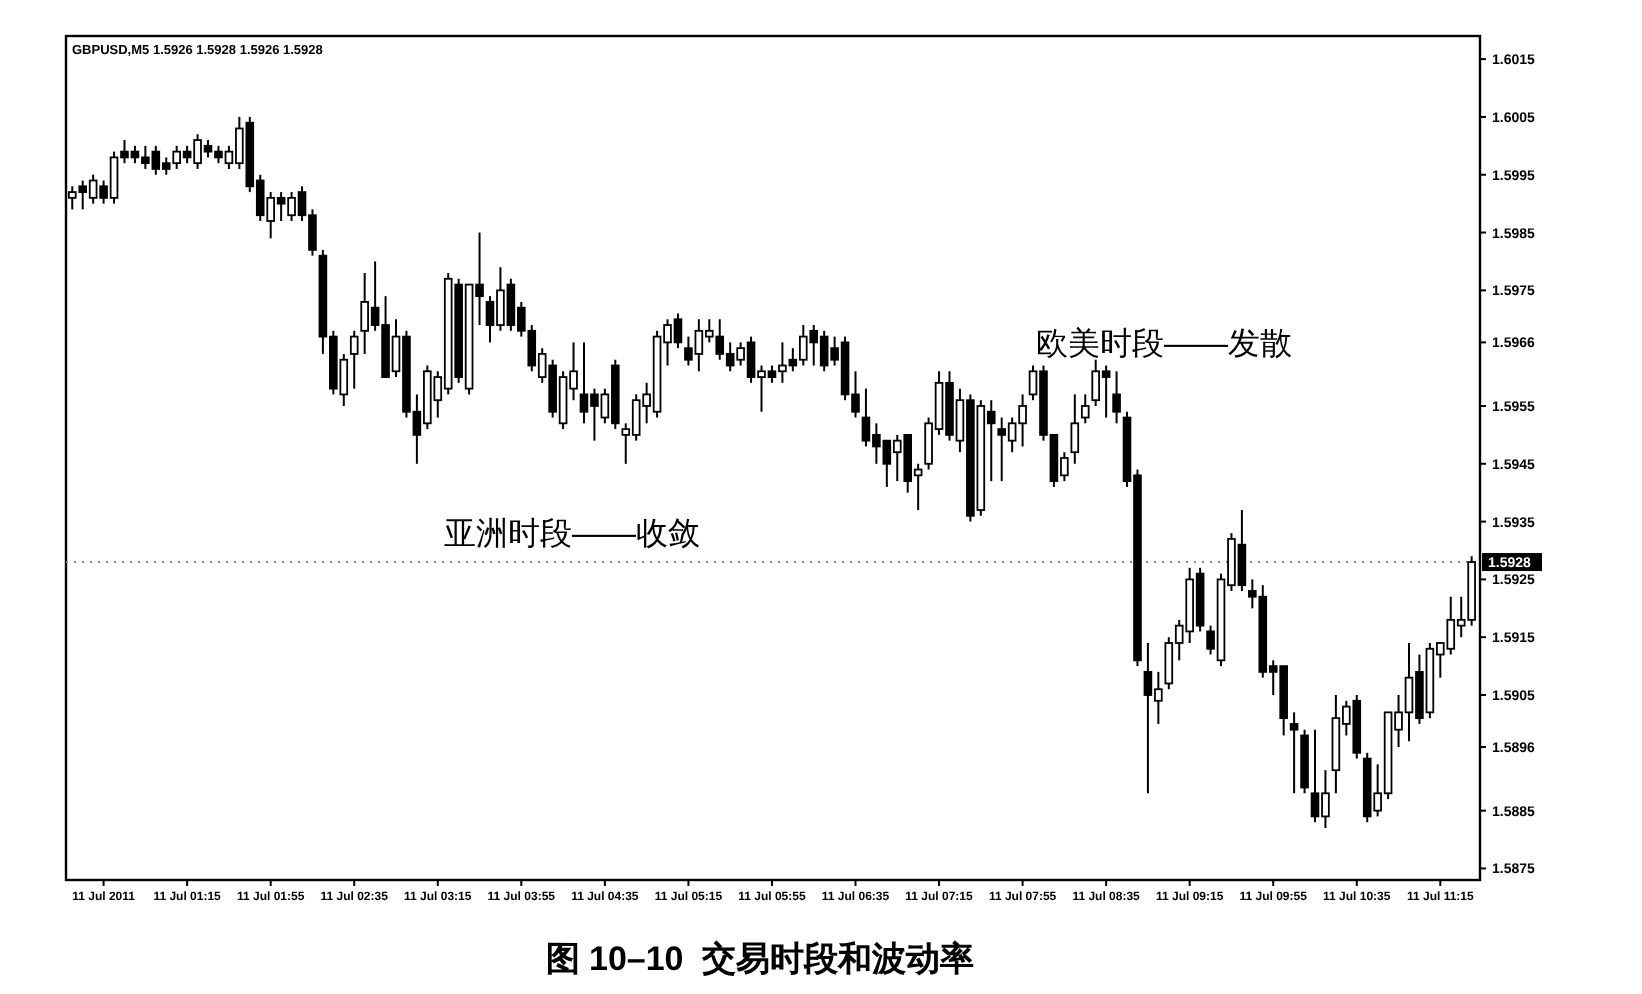  What do you see at coordinates (1164, 344) in the screenshot?
I see `annotation: 欧美时段——发散` at bounding box center [1164, 344].